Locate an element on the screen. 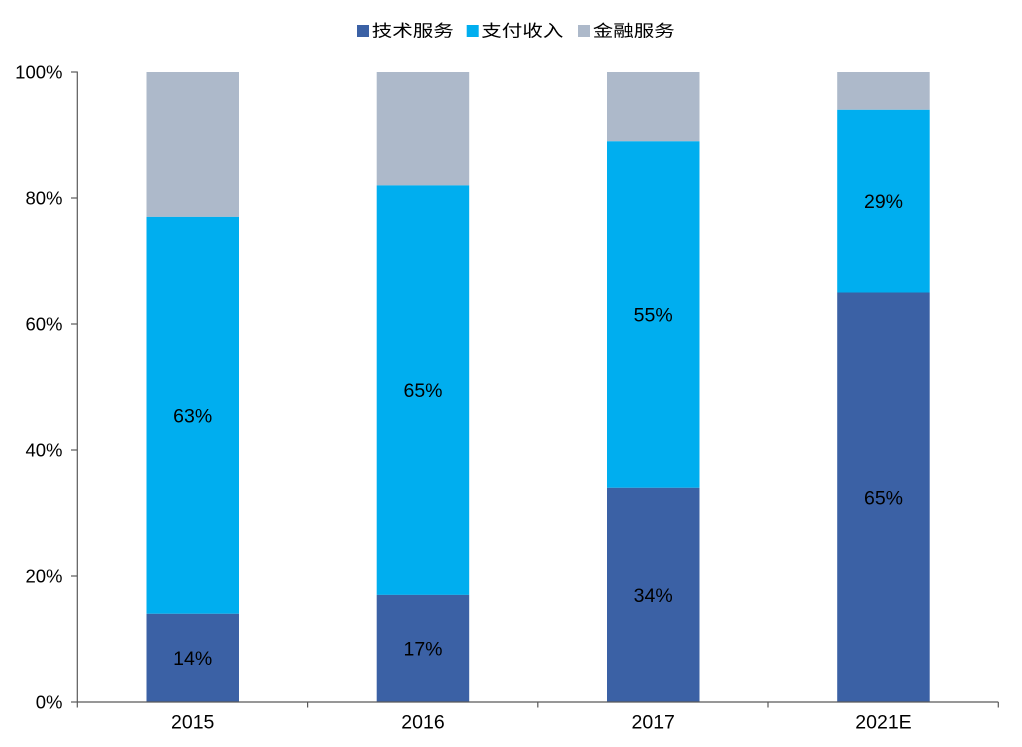  svg-text: 63% is located at coordinates (192, 416).